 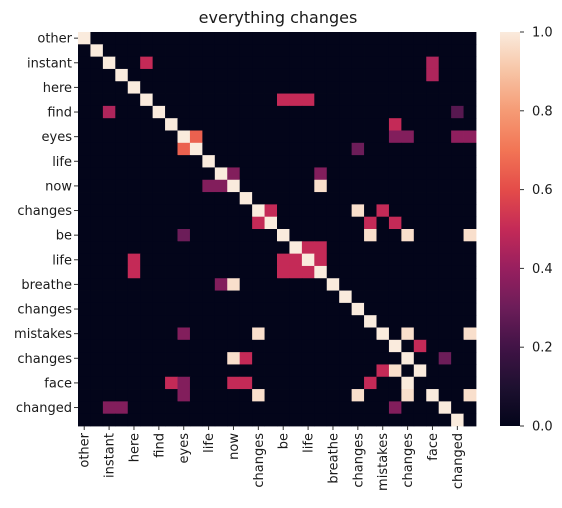 What do you see at coordinates (44, 211) in the screenshot?
I see `row-tick-label: changes` at bounding box center [44, 211].